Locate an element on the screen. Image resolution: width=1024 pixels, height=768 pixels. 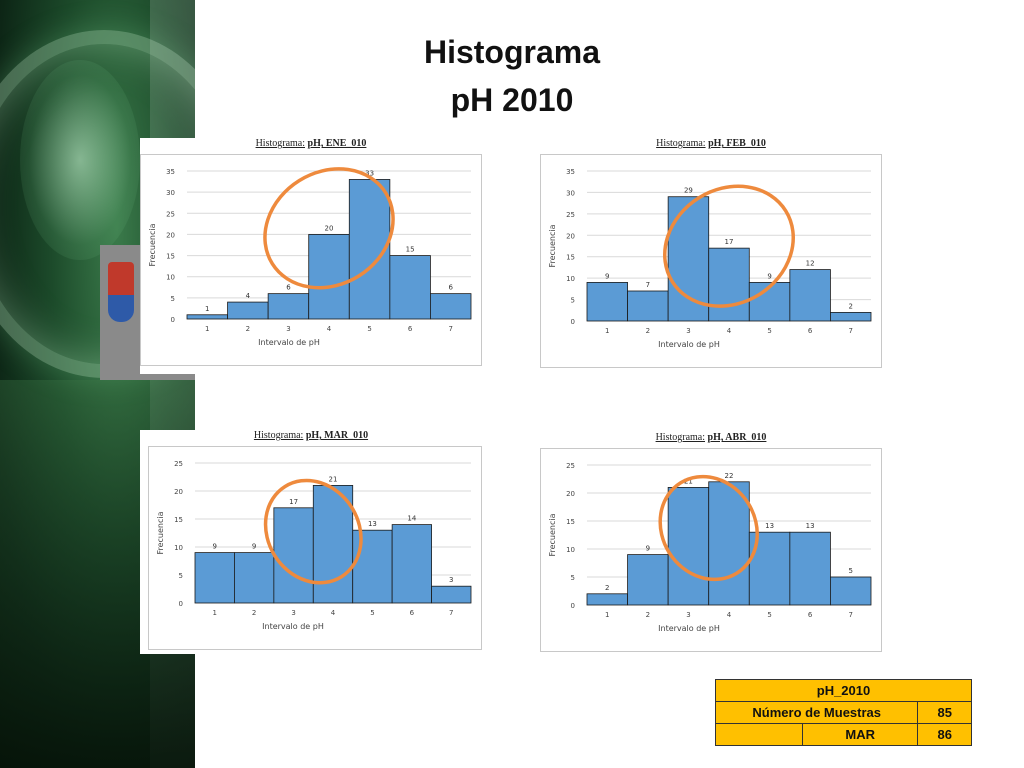
chart-heading-main: pH, ABR_010 is located at coordinates (737, 437).